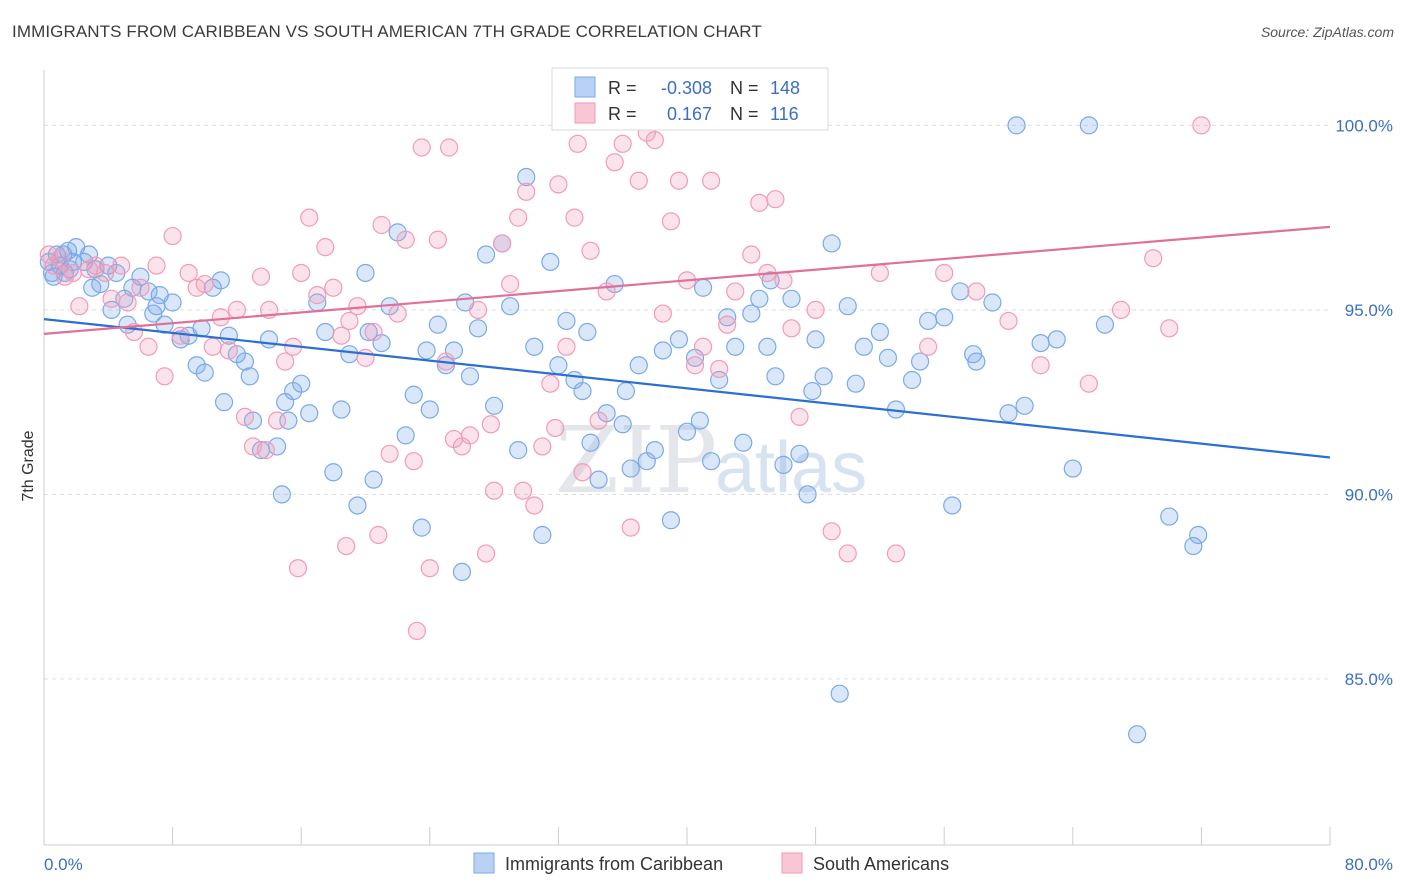 This screenshot has height=892, width=1406. What do you see at coordinates (585, 87) in the screenshot?
I see `legend-swatch-caribbean` at bounding box center [585, 87].